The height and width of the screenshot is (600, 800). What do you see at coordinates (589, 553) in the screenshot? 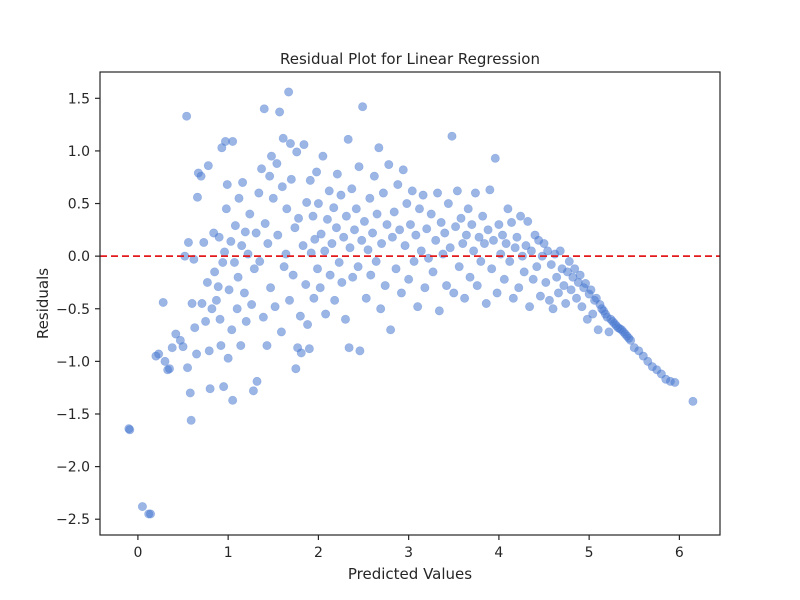
I see `x-tick-label: 5` at bounding box center [589, 553].